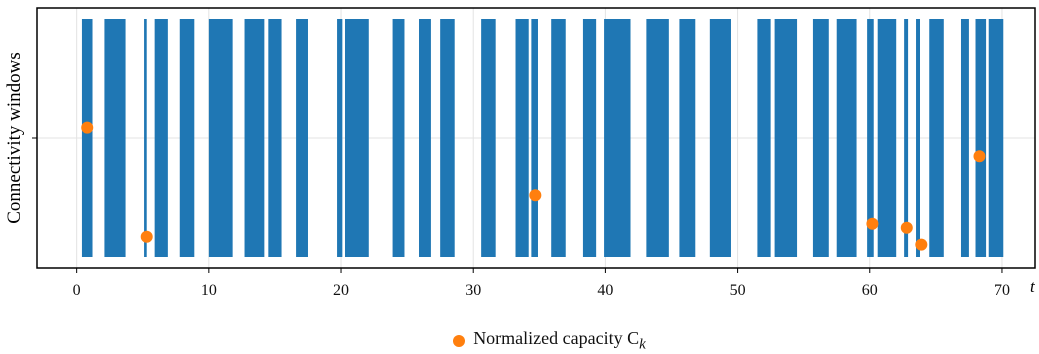  What do you see at coordinates (605, 290) in the screenshot?
I see `x-tick-label: 40` at bounding box center [605, 290].